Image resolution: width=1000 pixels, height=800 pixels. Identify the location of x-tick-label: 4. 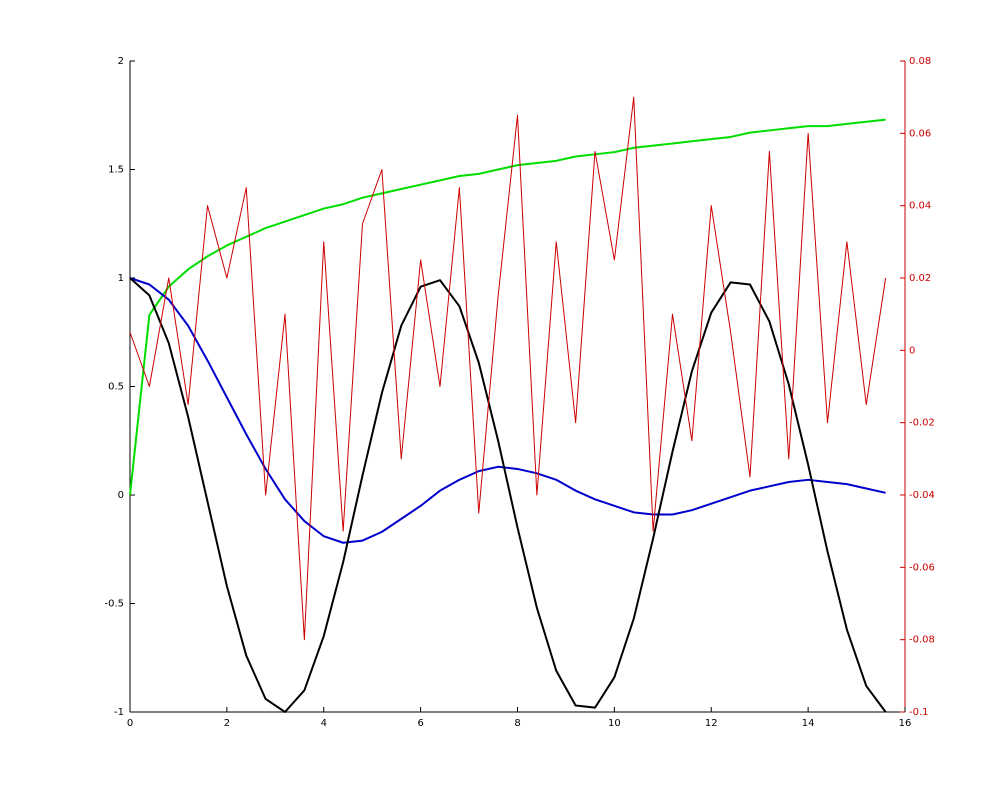
(324, 723).